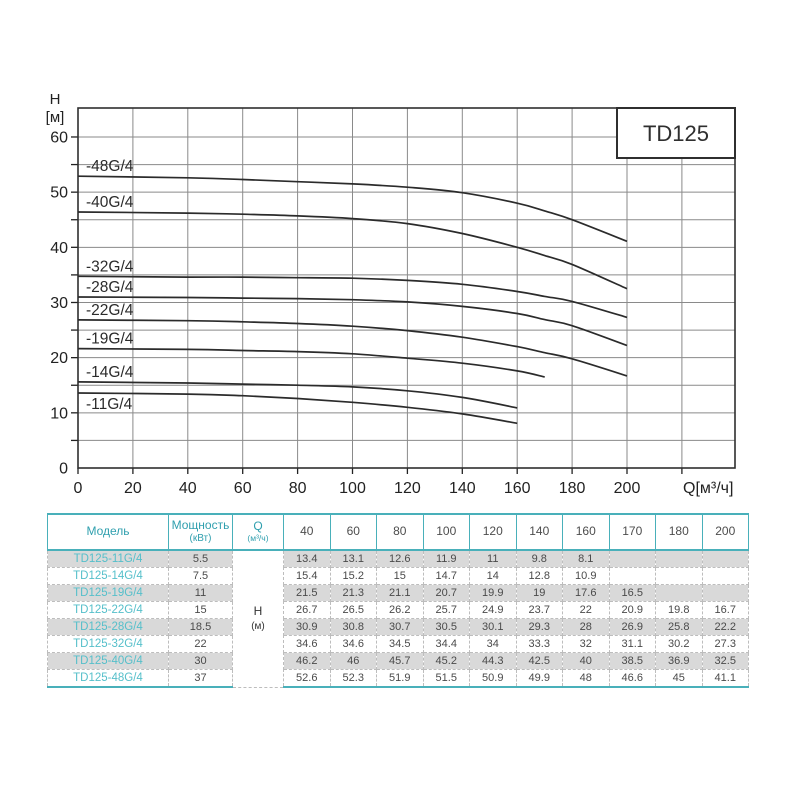 Image resolution: width=800 pixels, height=800 pixels. Describe the element at coordinates (539, 593) in the screenshot. I see `head-value-cell: 19` at that location.